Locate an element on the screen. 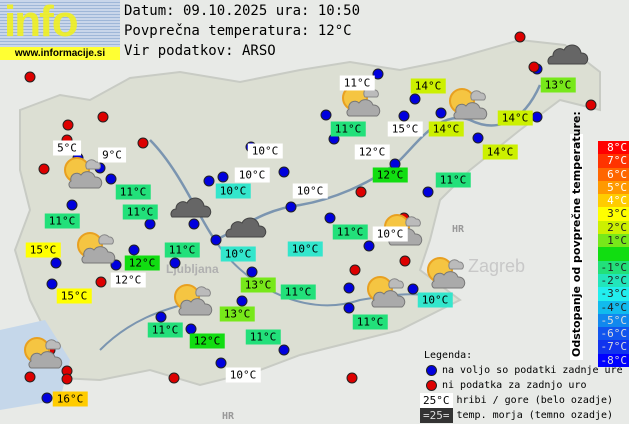 Image resolution: width=629 pixels, height=424 pixels. cloudy-icon is located at coordinates (567, 55).